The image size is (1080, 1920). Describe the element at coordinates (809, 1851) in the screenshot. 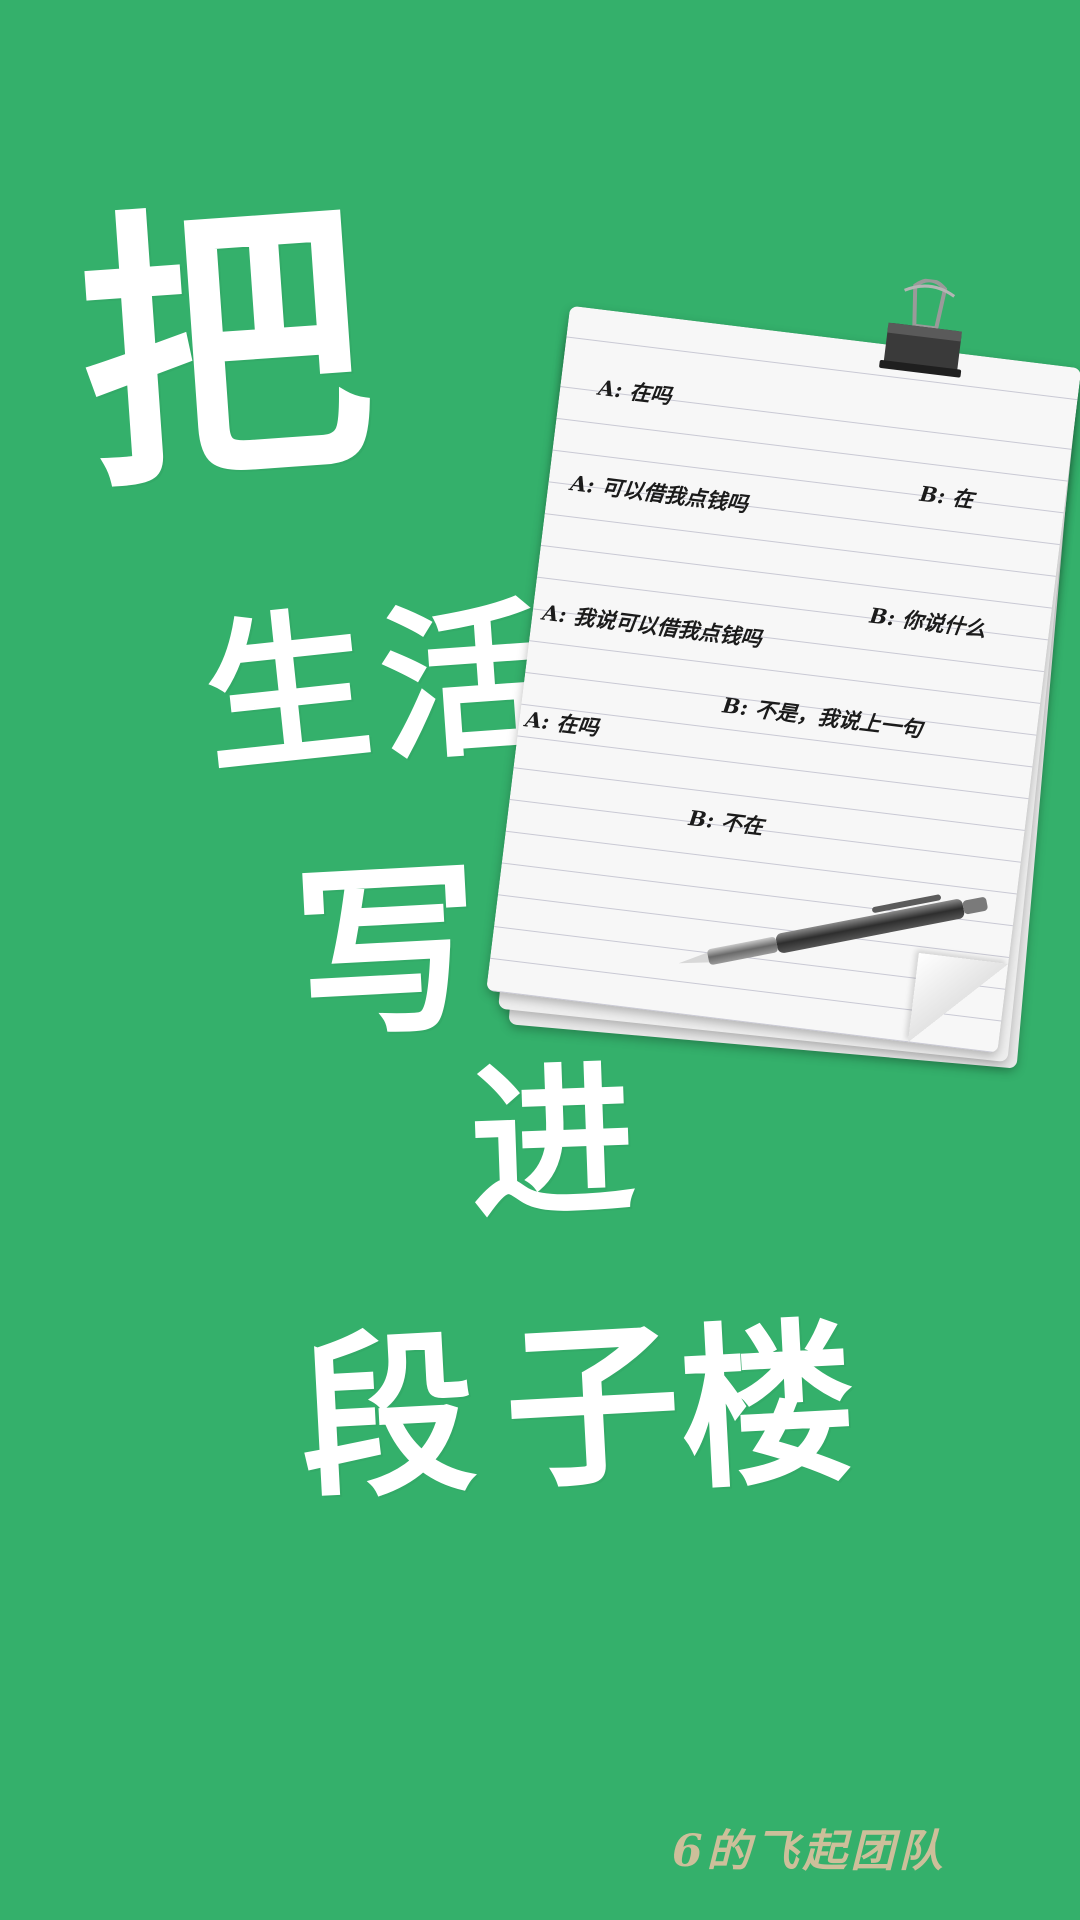

I see `team-credit: 6的飞起团队` at that location.